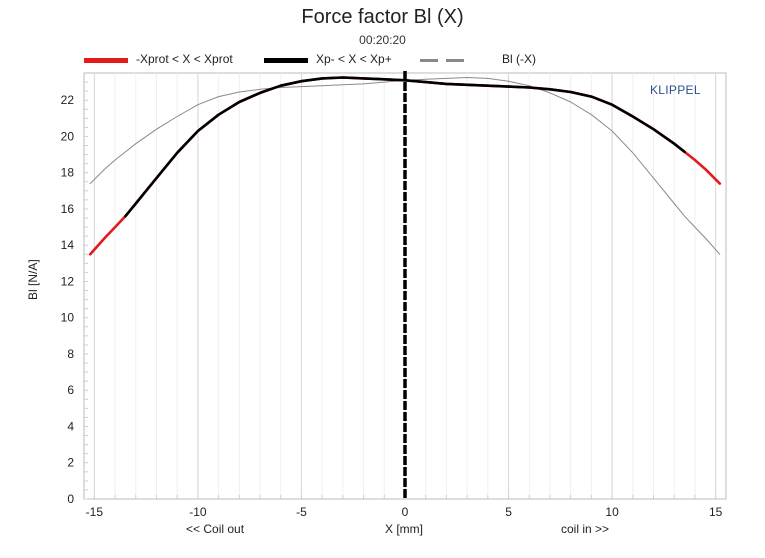  Describe the element at coordinates (68, 173) in the screenshot. I see `y-tick-label: 18` at that location.